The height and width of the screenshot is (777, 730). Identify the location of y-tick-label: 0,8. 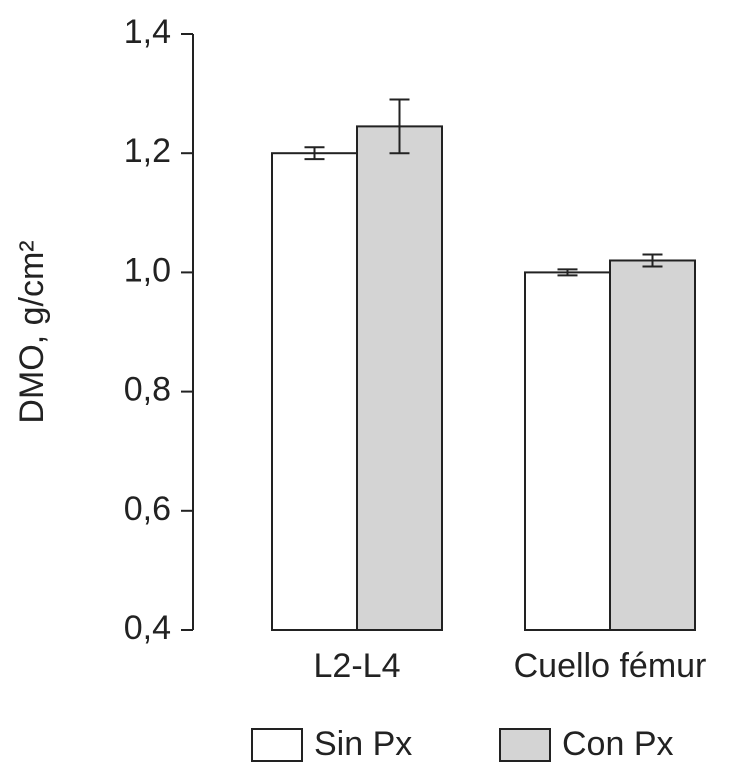
(147, 390).